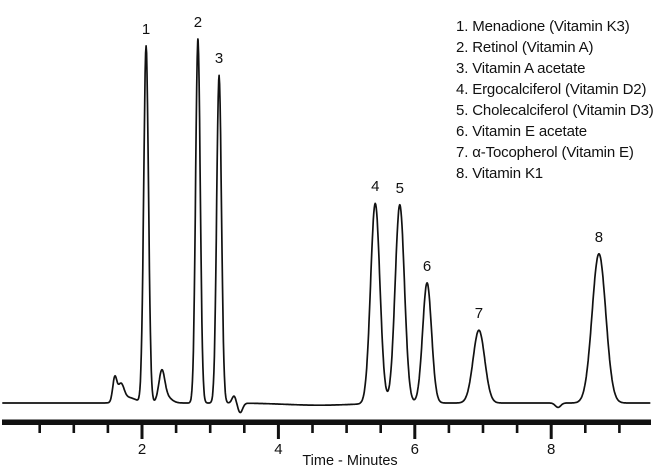  Describe the element at coordinates (521, 68) in the screenshot. I see `legend-item-3: 3. Vitamin A acetate` at that location.